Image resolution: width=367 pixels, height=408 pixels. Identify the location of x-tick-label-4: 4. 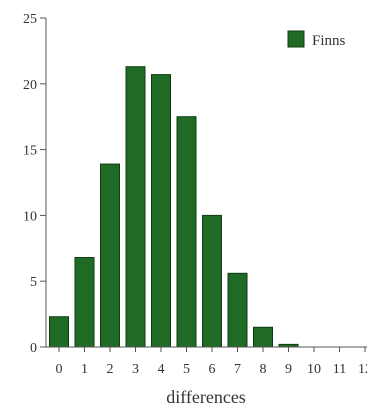
(161, 369).